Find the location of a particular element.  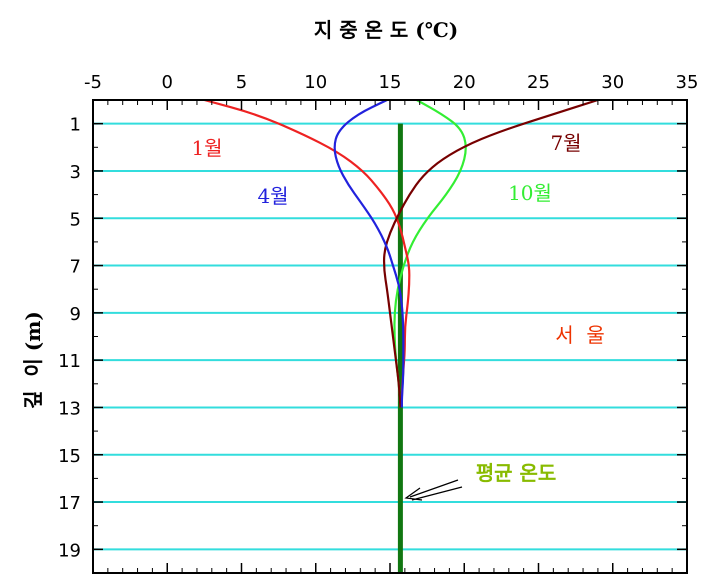

y-tick-label: 15 is located at coordinates (69, 456).